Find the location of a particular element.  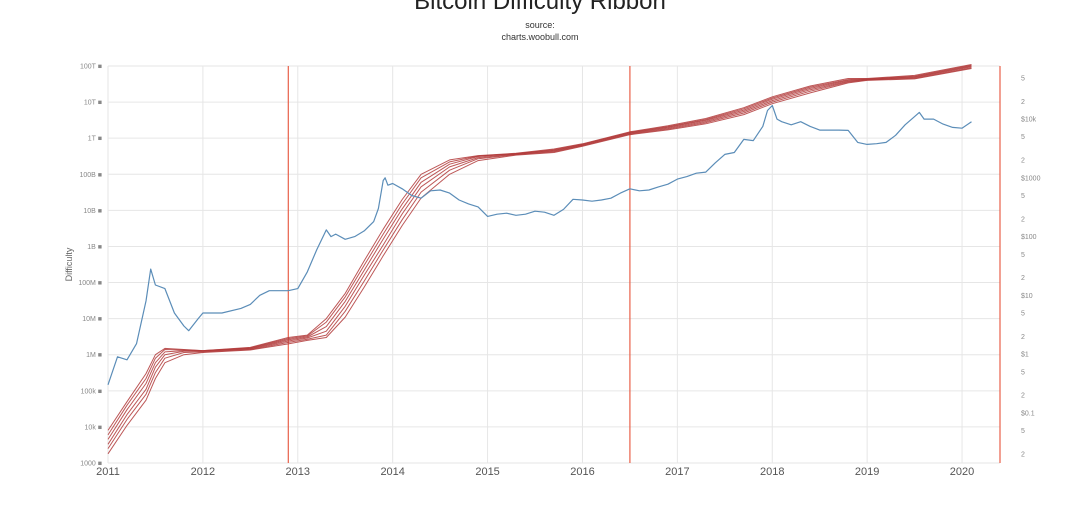

x-tick-label: 2012 is located at coordinates (203, 472).